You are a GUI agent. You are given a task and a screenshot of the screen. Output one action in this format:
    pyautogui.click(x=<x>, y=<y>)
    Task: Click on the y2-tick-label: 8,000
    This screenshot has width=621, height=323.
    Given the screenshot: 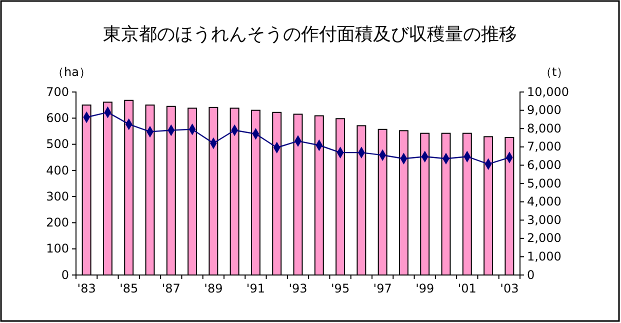 What is the action you would take?
    pyautogui.click(x=544, y=128)
    